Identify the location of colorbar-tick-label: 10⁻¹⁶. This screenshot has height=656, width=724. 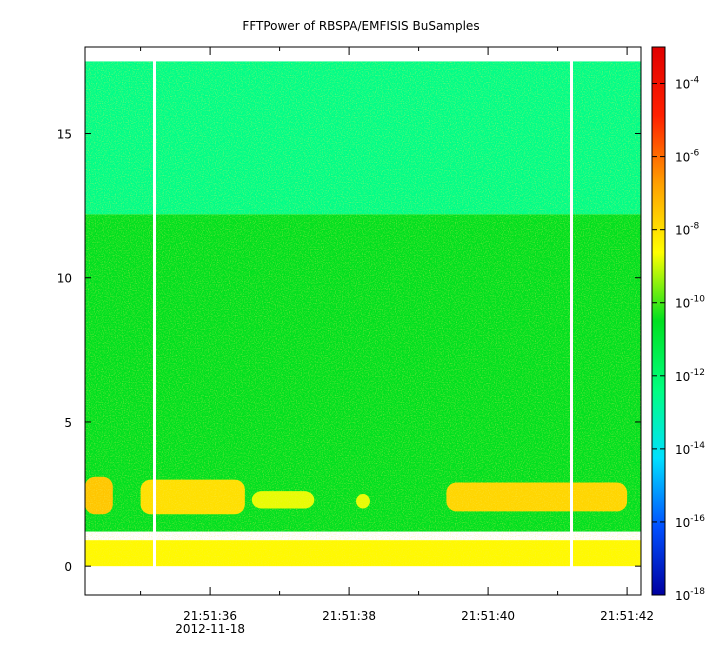
(690, 522).